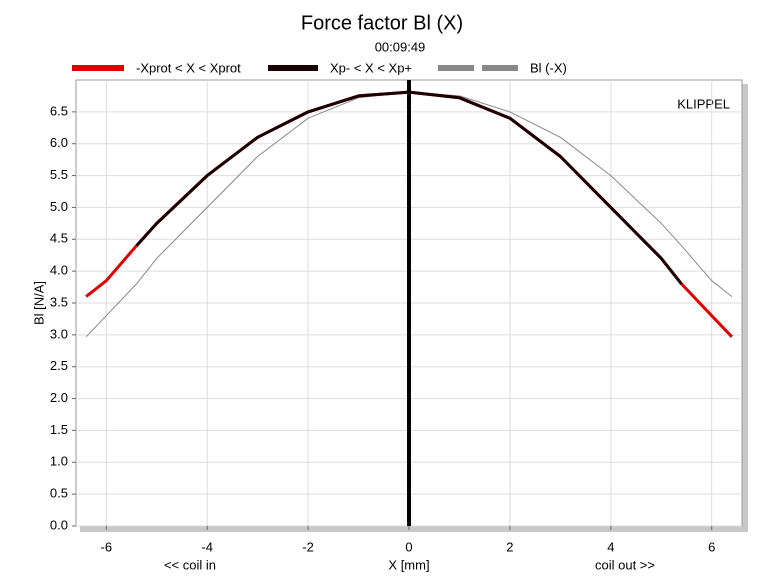 The width and height of the screenshot is (765, 582). What do you see at coordinates (548, 67) in the screenshot?
I see `legend-label: Bl (-X)` at bounding box center [548, 67].